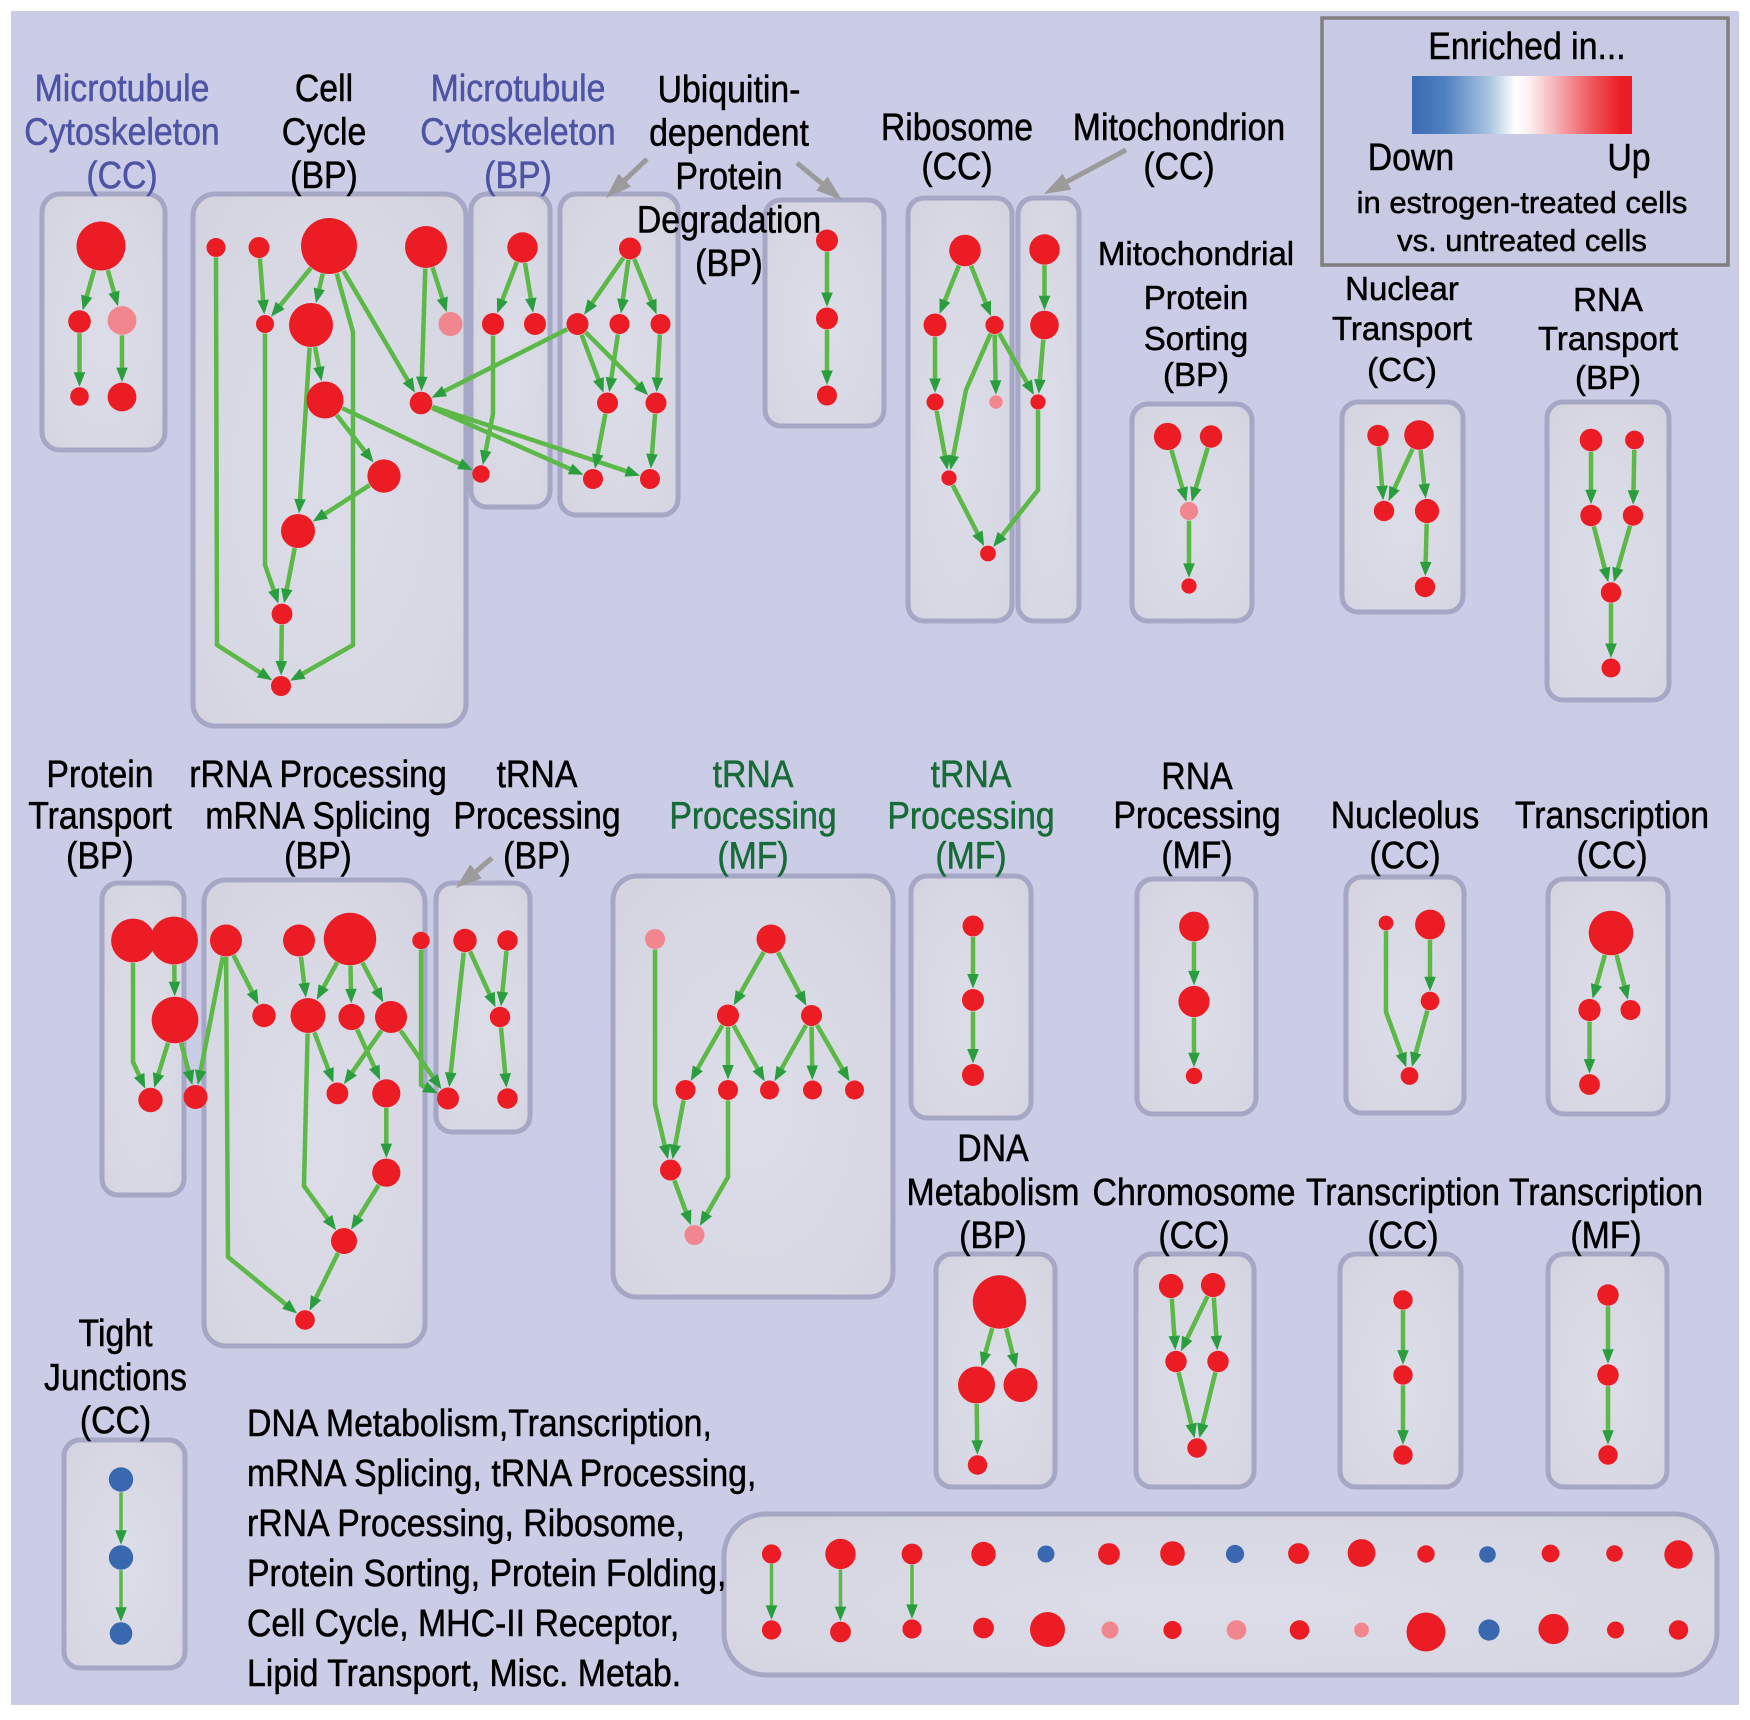 The image size is (1750, 1720). I want to click on svg-text: Metabolism, so click(993, 1191).